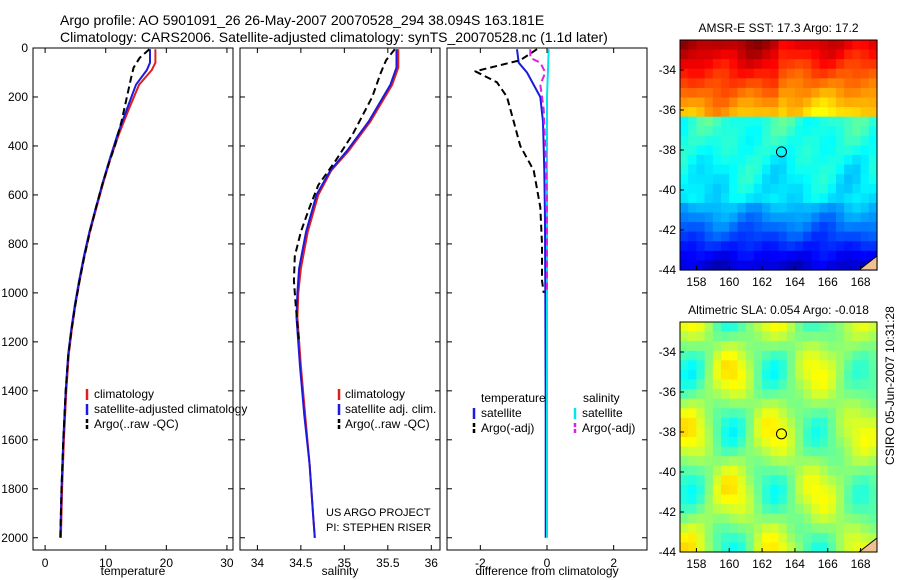 This screenshot has width=900, height=580. What do you see at coordinates (602, 413) in the screenshot?
I see `legend-label: satellite` at bounding box center [602, 413].